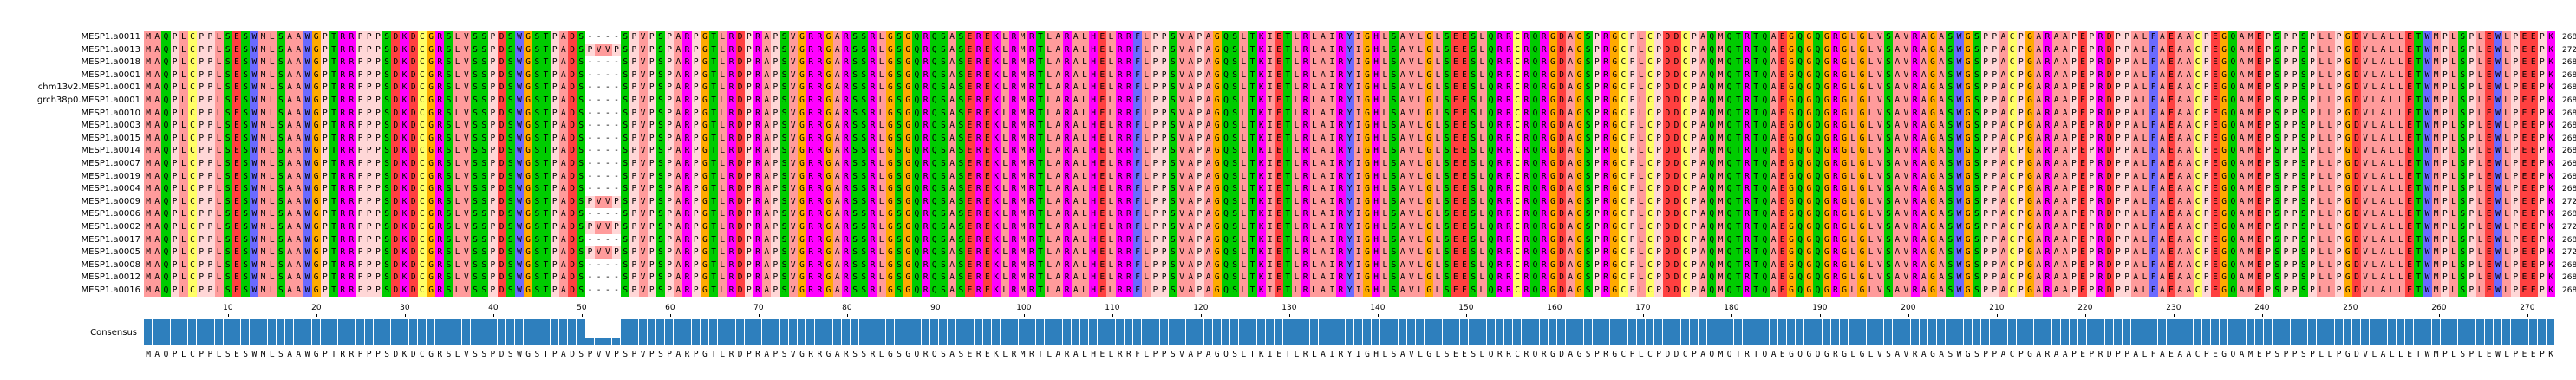  I want to click on sequence-name: MESP1.a0015, so click(111, 138).